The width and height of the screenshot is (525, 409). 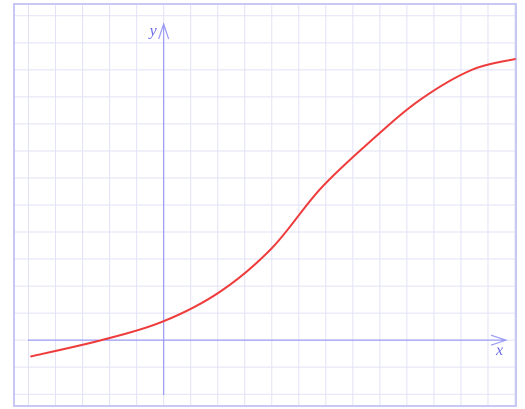 What do you see at coordinates (164, 31) in the screenshot?
I see `y-axis-arrow` at bounding box center [164, 31].